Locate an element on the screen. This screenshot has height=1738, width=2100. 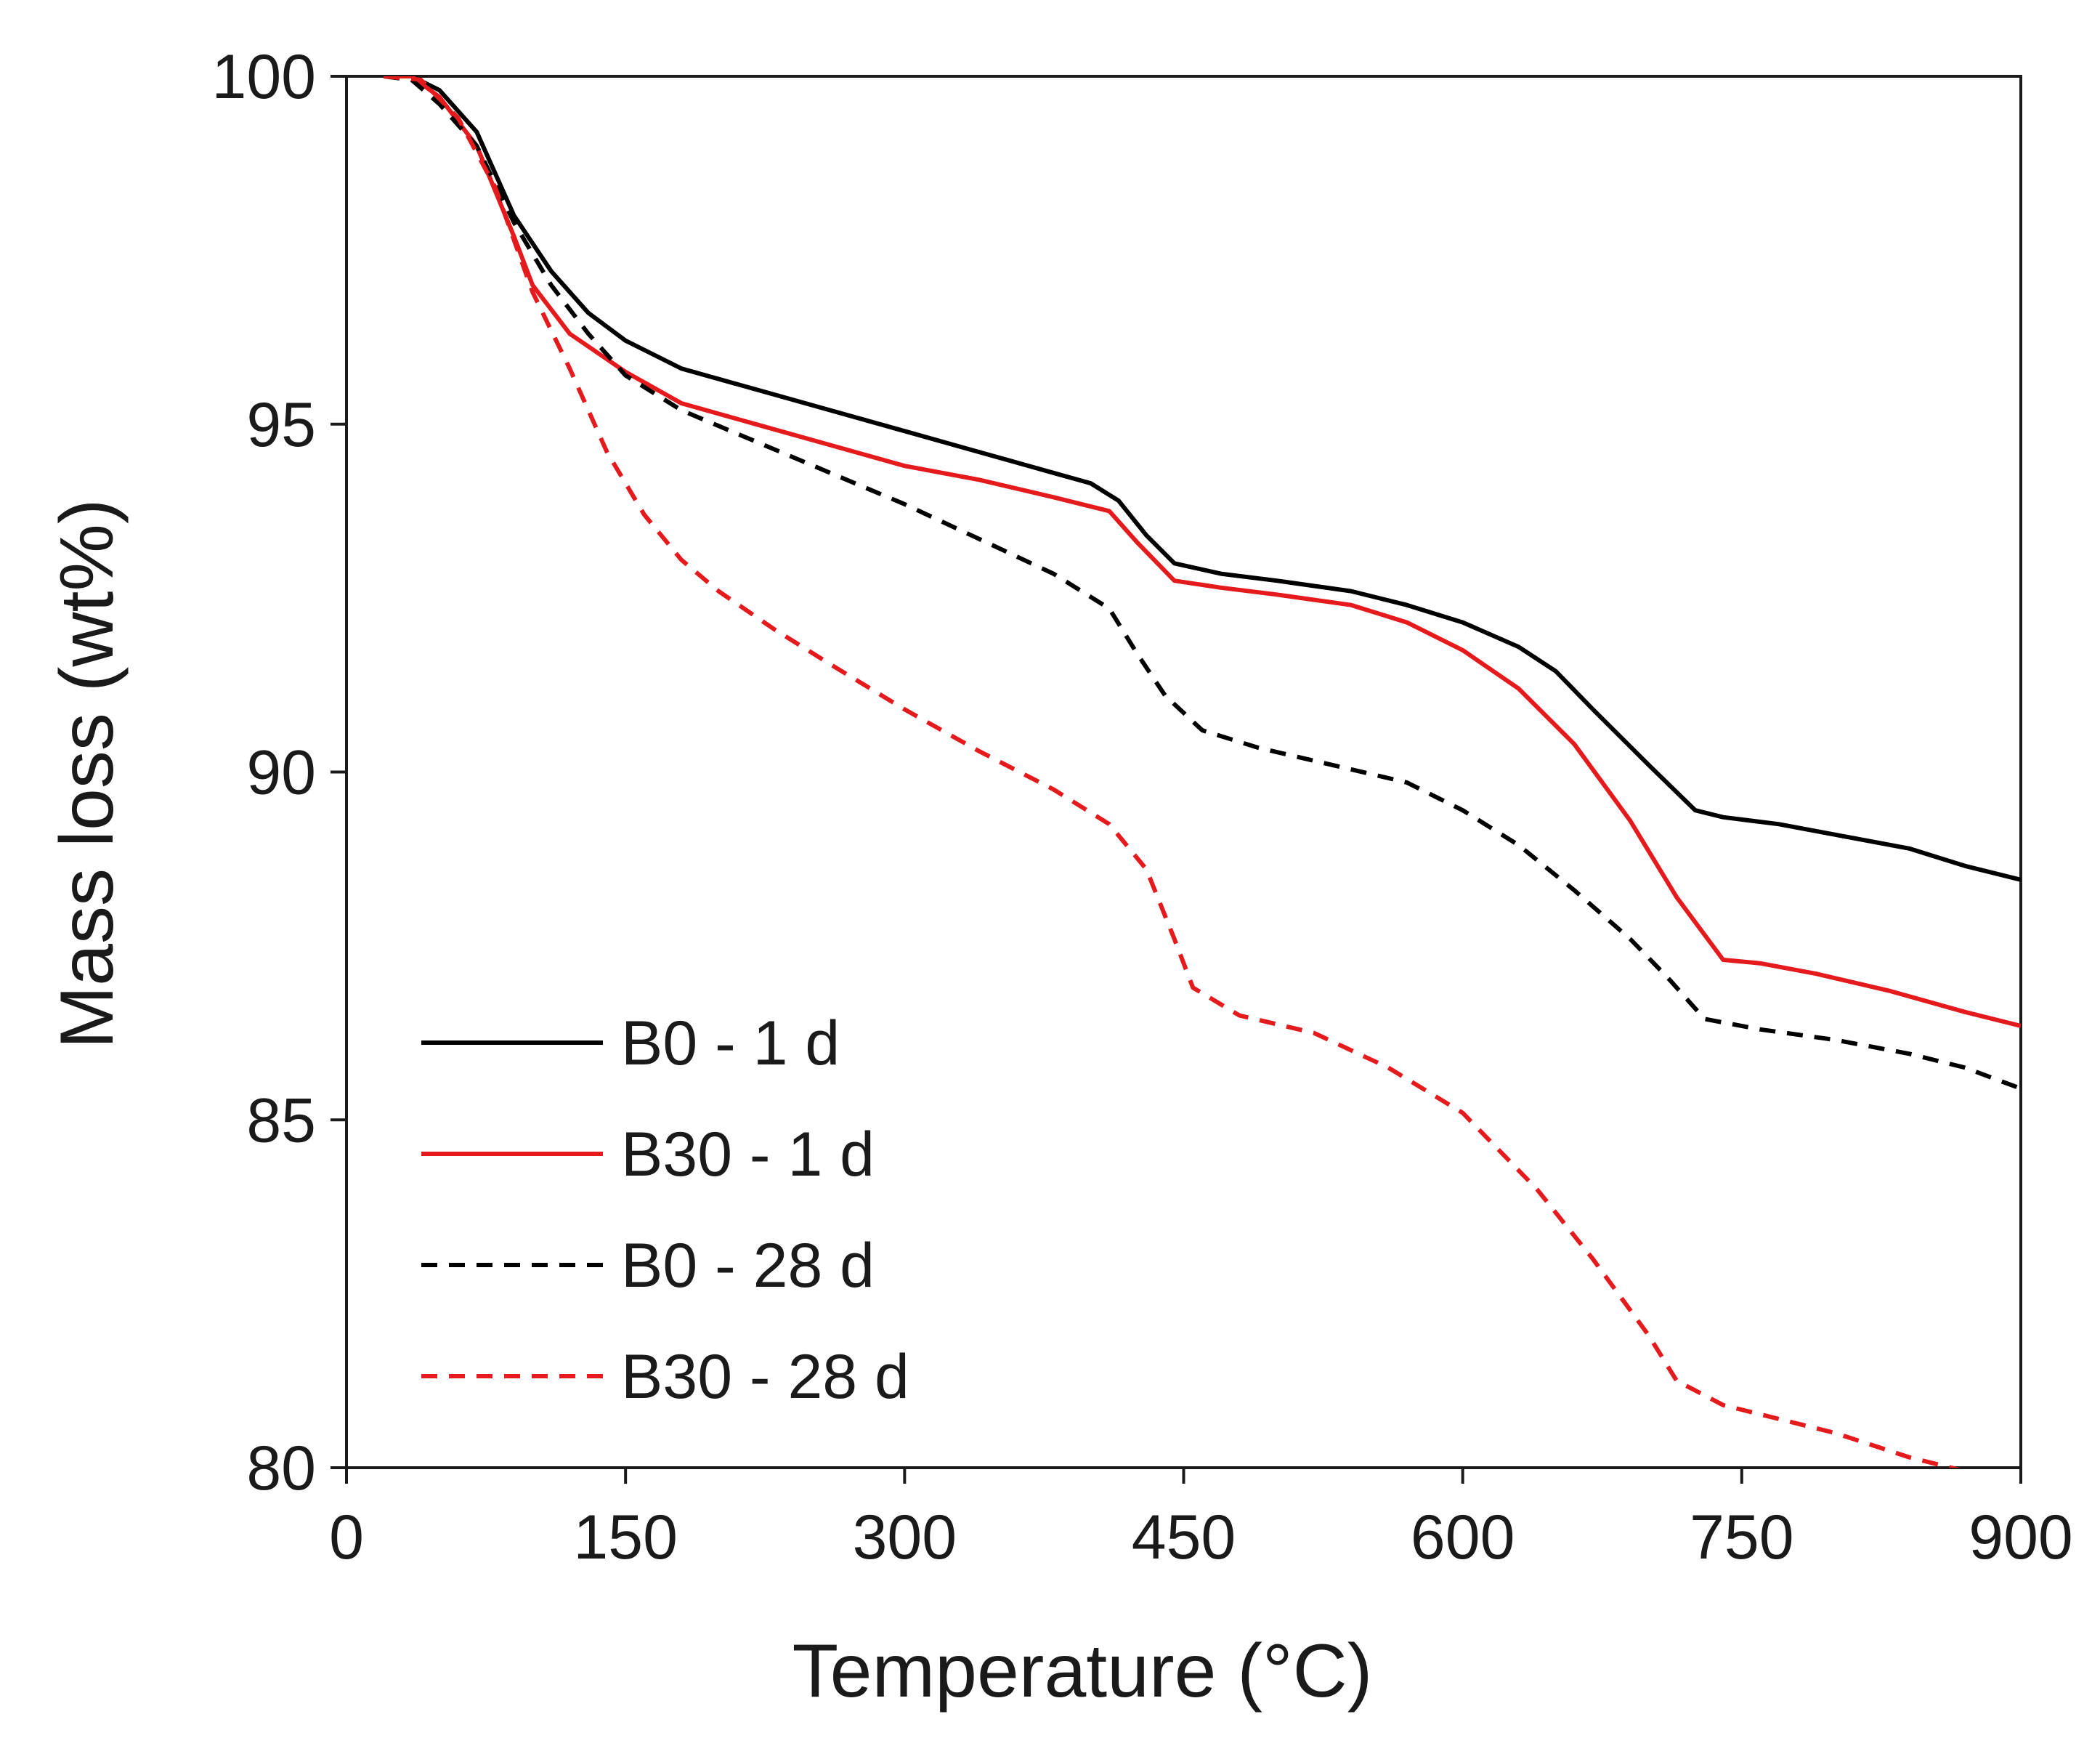
y-axis-title: Mass loss (wt%) is located at coordinates (87, 774).